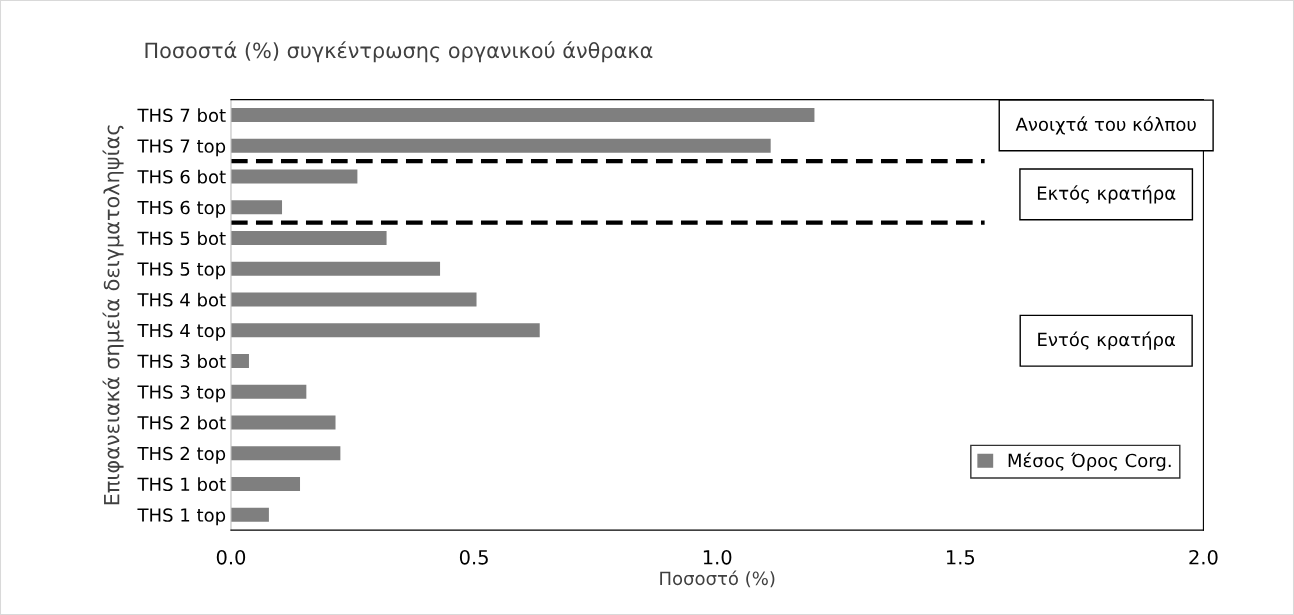  Describe the element at coordinates (181, 422) in the screenshot. I see `y-tick-label: THS 2 bot` at that location.